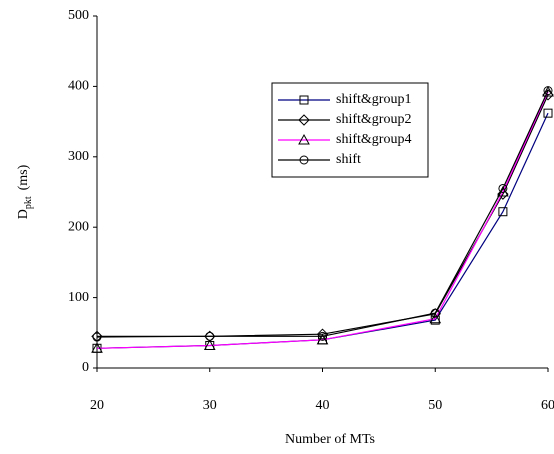 The image size is (554, 454). Describe the element at coordinates (23, 177) in the screenshot. I see `y-label-unit: (ms)` at that location.